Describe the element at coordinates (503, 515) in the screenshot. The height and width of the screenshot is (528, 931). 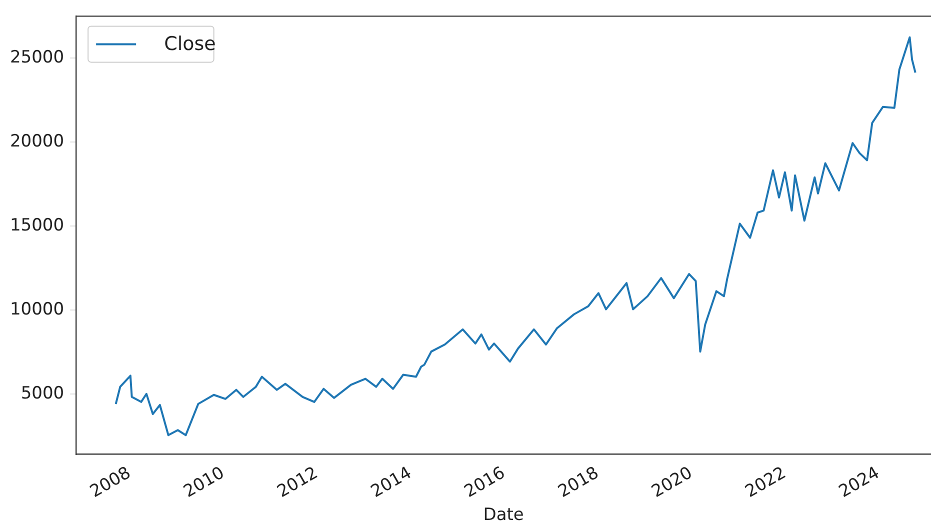
I see `x-axis-title: Date` at that location.